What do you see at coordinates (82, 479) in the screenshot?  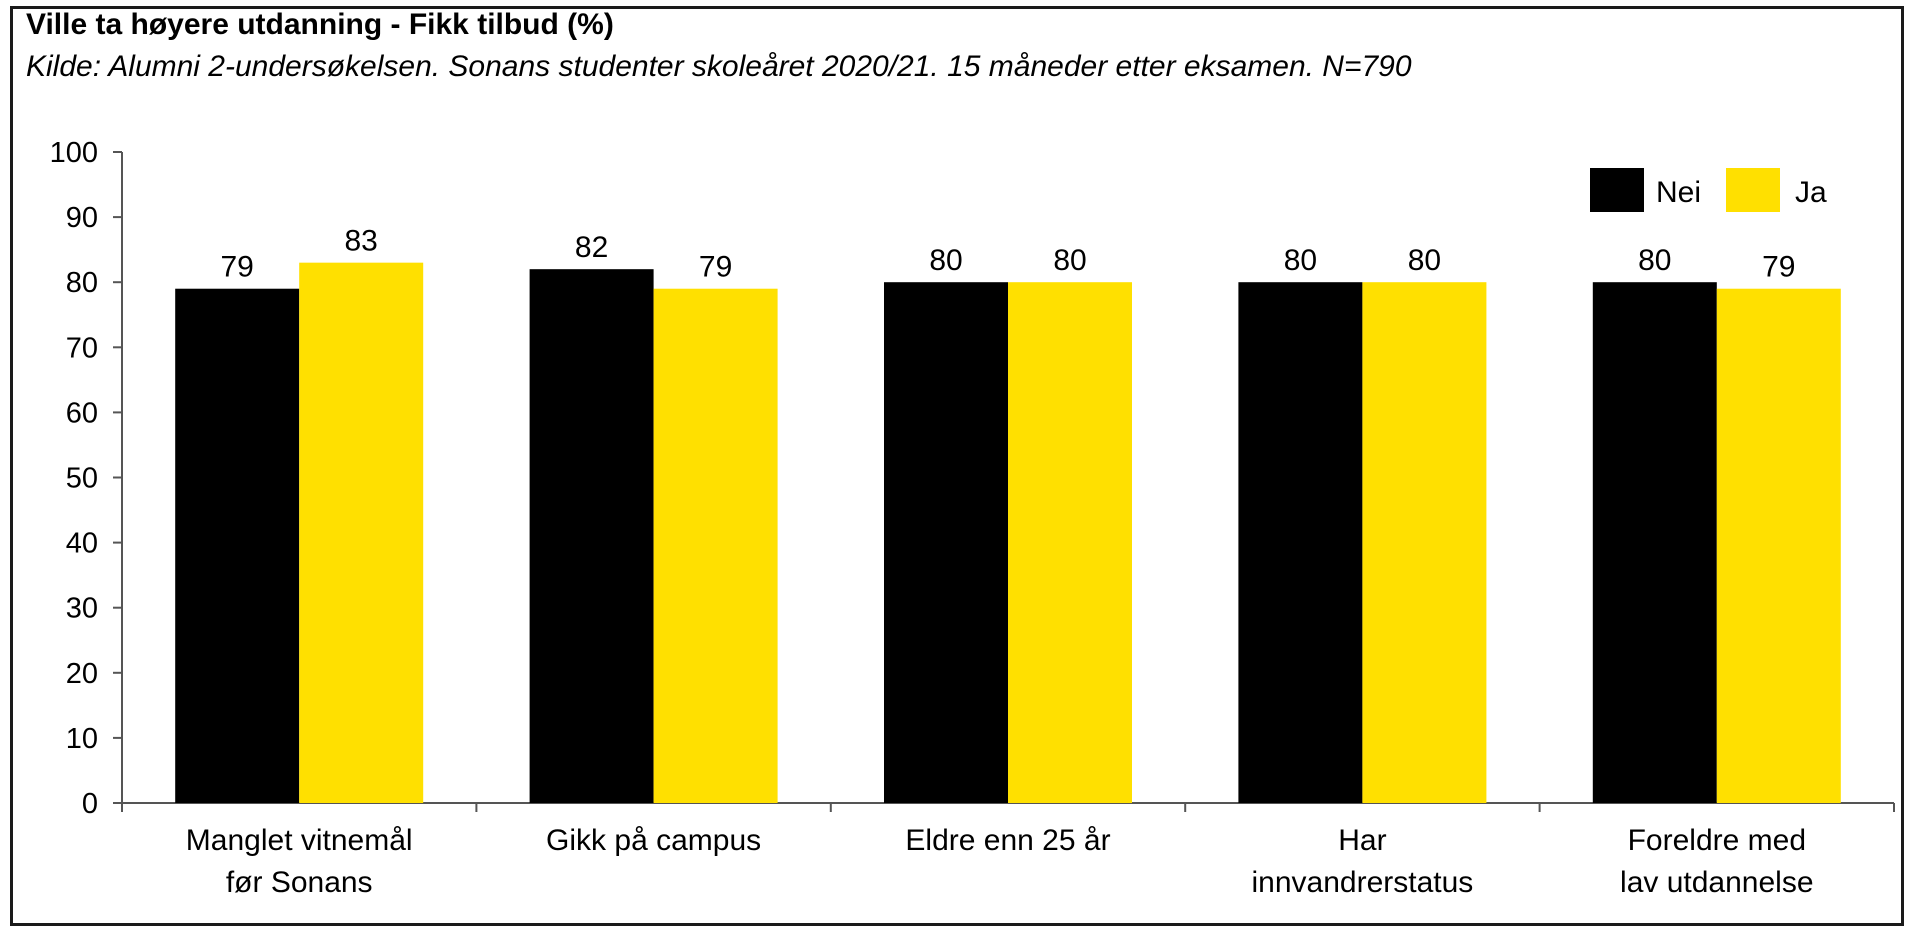 I see `y-tick-label: 50` at bounding box center [82, 479].